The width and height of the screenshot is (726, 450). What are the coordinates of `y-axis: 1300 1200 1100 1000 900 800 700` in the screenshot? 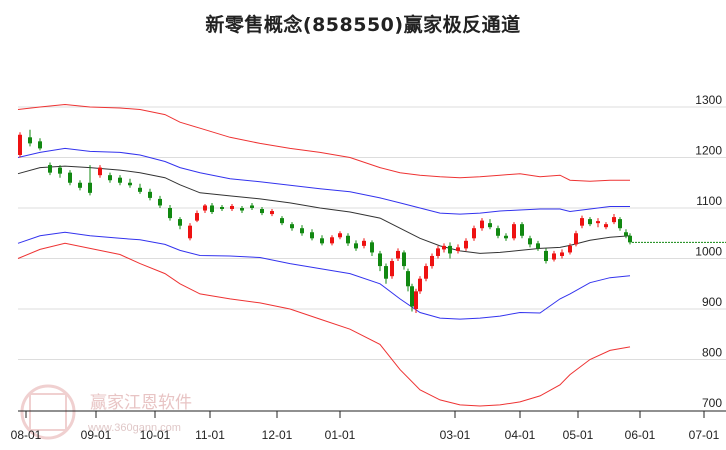 It's located at (708, 251).